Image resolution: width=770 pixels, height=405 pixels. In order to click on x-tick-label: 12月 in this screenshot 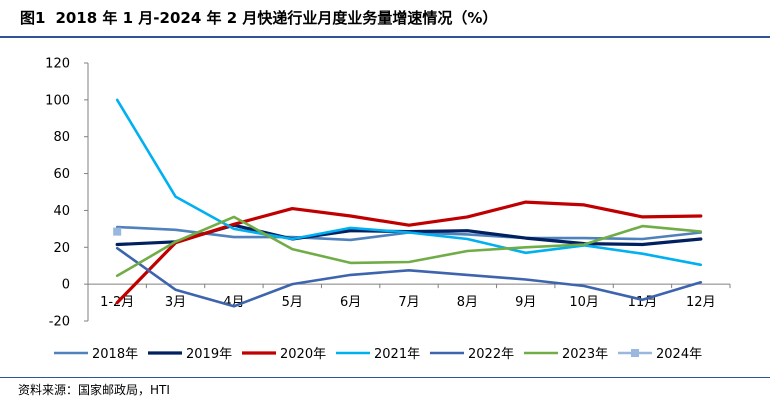, I will do `click(701, 302)`.